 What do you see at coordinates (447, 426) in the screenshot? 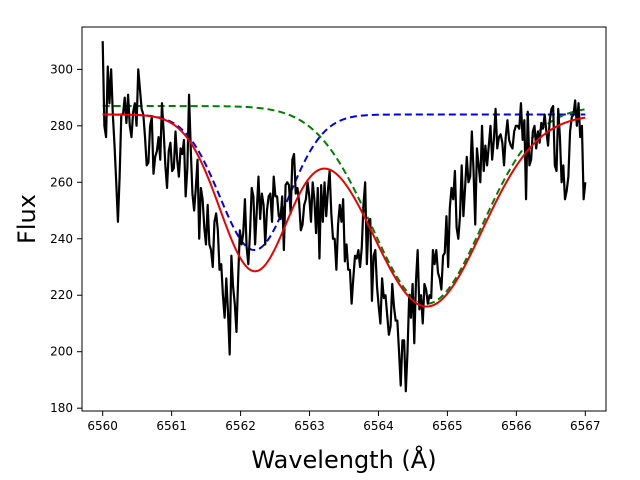
I see `x-tick-label: 6565` at bounding box center [447, 426].